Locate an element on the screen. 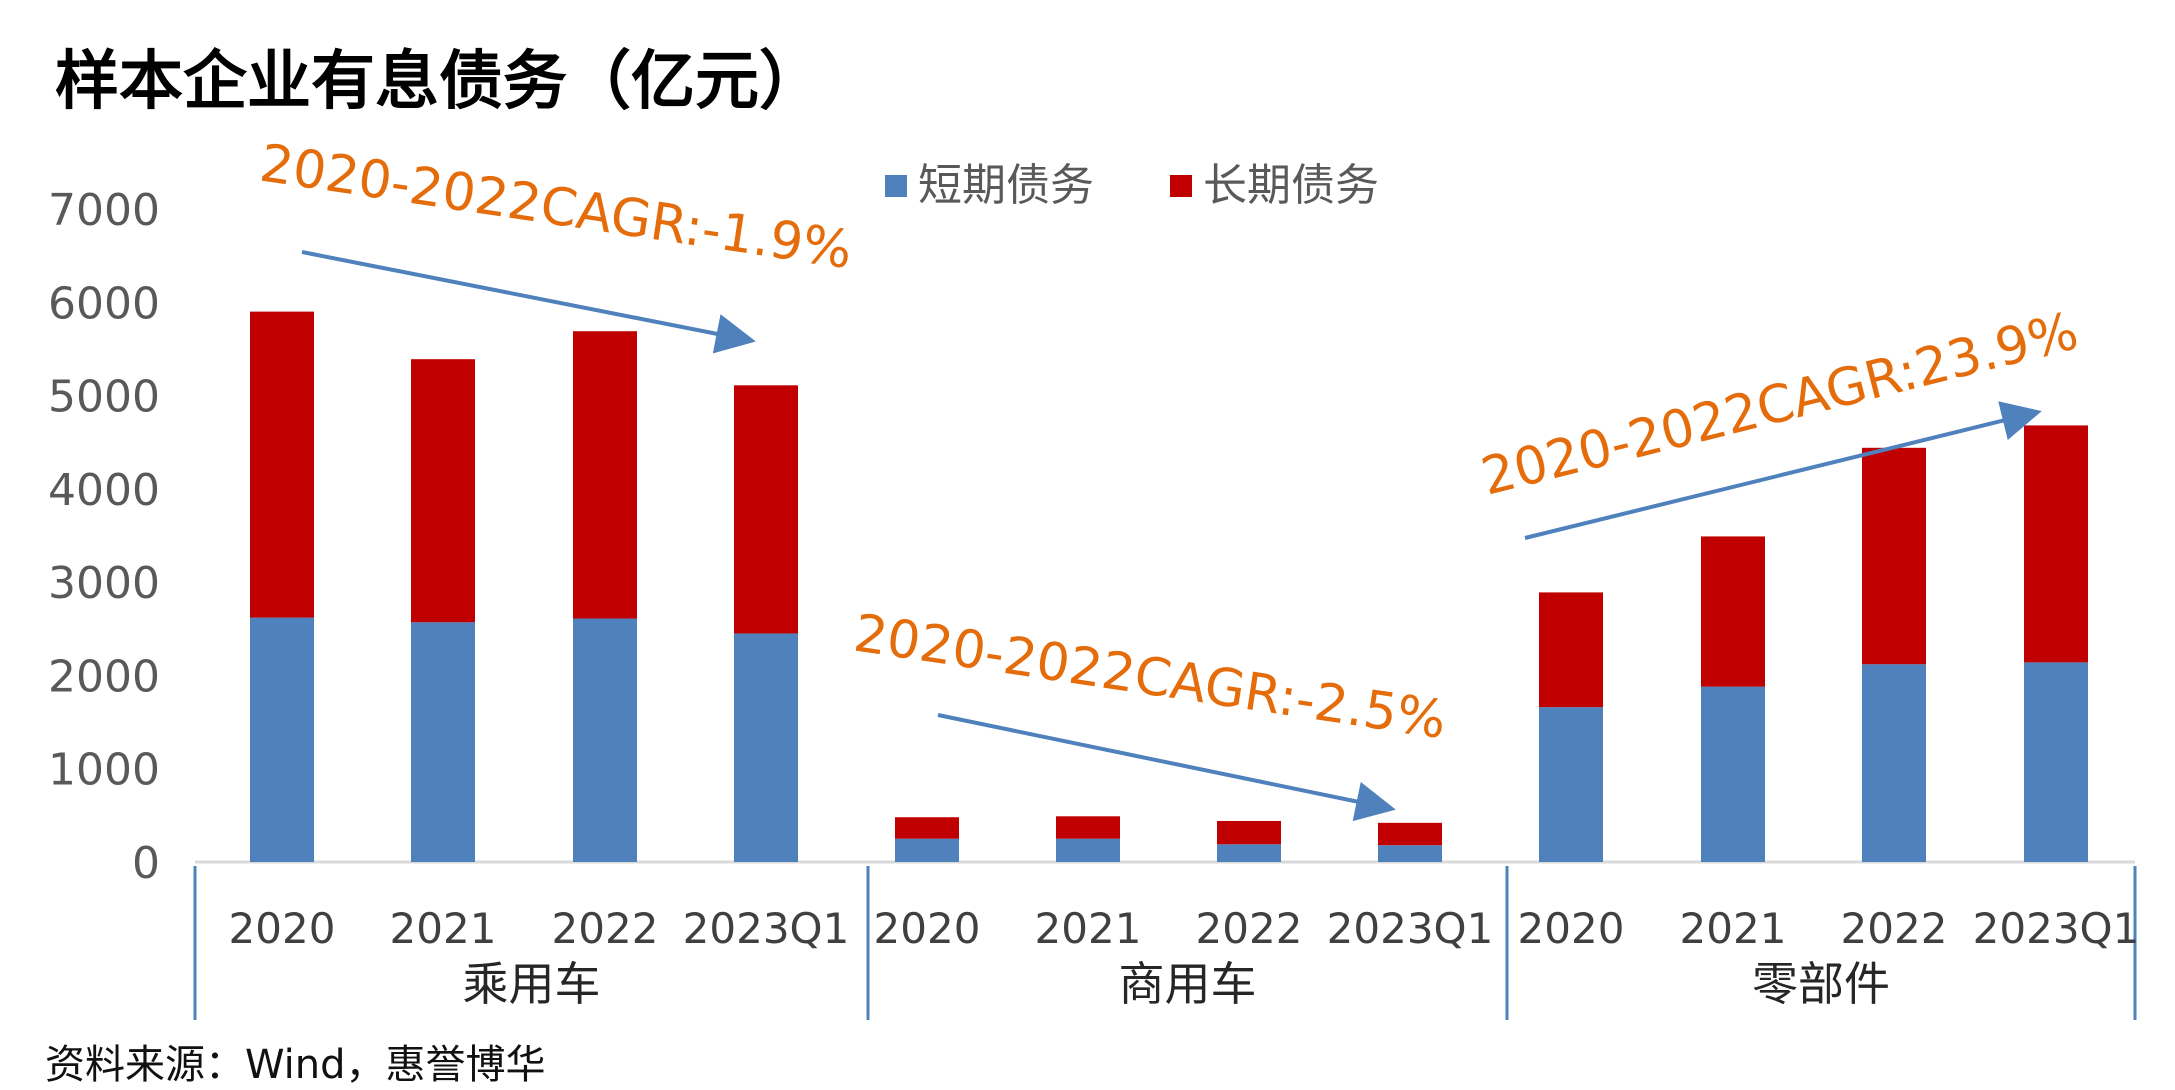 Image resolution: width=2175 pixels, height=1090 pixels. legend-label-short: 短期债务 is located at coordinates (1006, 185).